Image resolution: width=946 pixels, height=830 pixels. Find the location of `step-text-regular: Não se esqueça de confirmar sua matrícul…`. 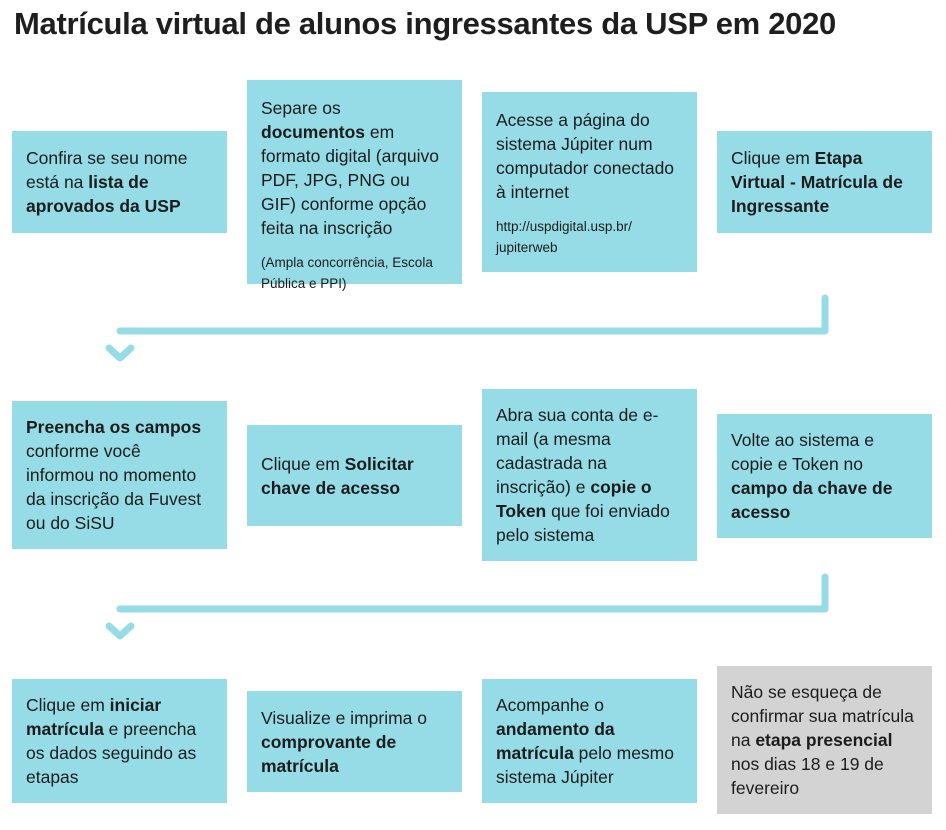

step-text-regular: Não se esqueça de confirmar sua matrícul… is located at coordinates (822, 716).